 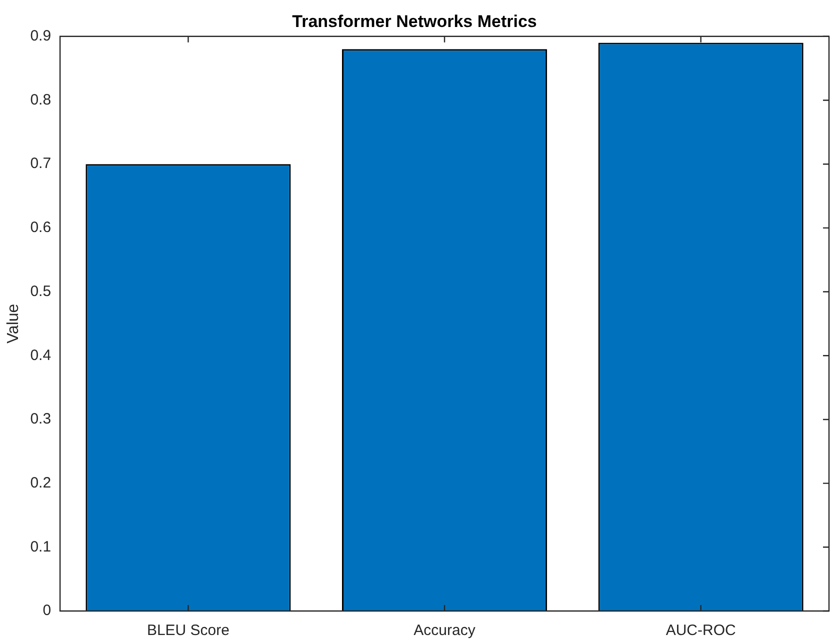 What do you see at coordinates (414, 21) in the screenshot?
I see `chart-title: Transformer Networks Metrics` at bounding box center [414, 21].